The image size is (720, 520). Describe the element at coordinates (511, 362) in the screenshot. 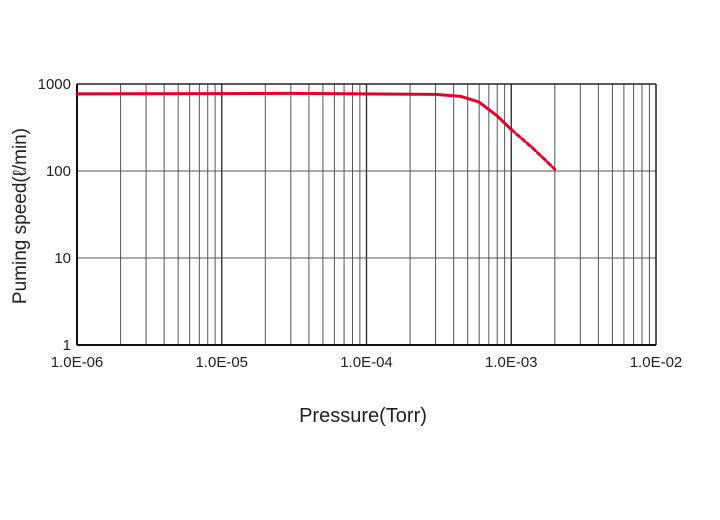

I see `x-tick-label: 1.0E-03` at that location.